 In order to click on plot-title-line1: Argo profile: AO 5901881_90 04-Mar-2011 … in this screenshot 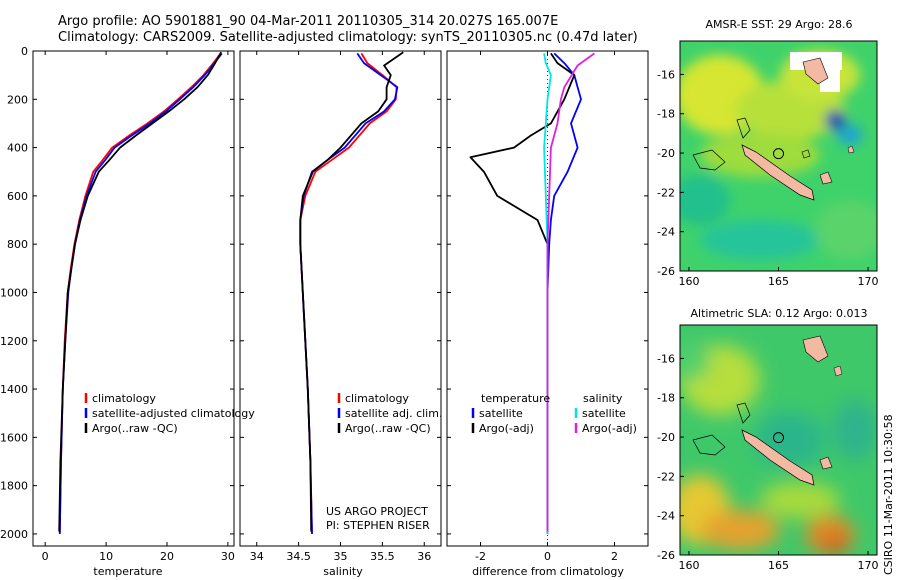, I will do `click(308, 21)`.